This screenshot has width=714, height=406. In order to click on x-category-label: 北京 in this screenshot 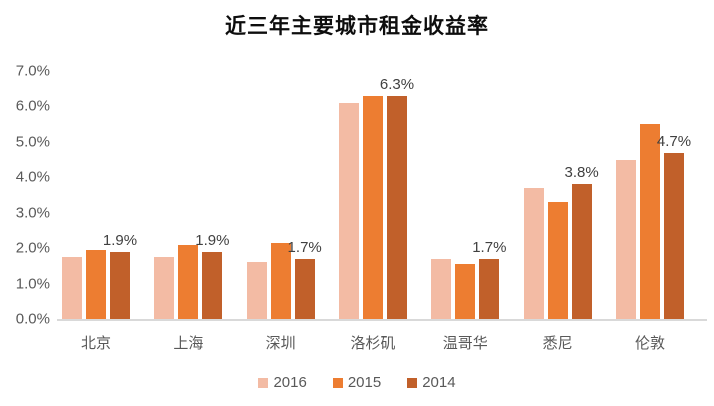, I will do `click(96, 343)`.